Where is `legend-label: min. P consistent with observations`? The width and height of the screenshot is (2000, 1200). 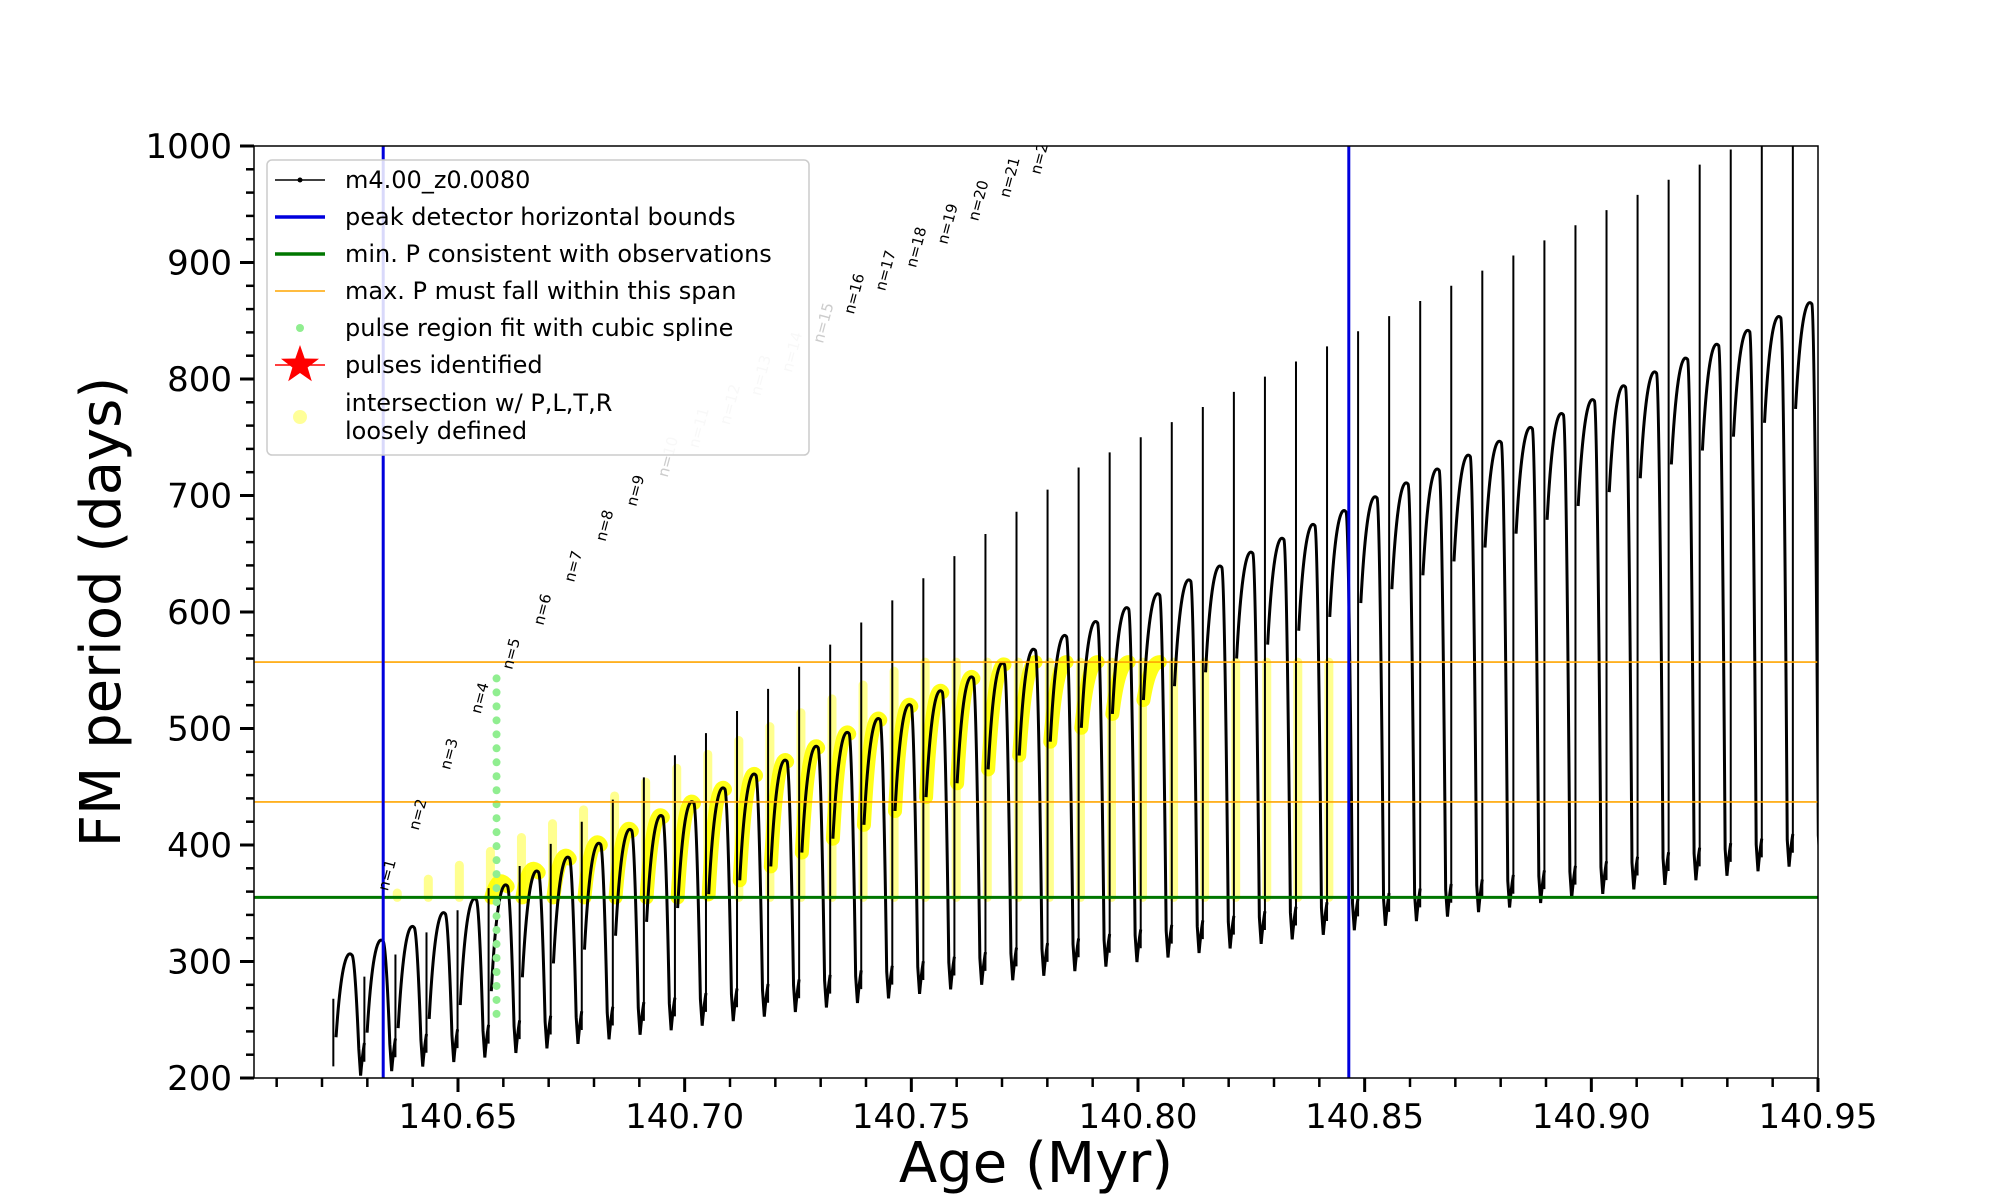
legend-label: min. P consistent with observations is located at coordinates (558, 254).